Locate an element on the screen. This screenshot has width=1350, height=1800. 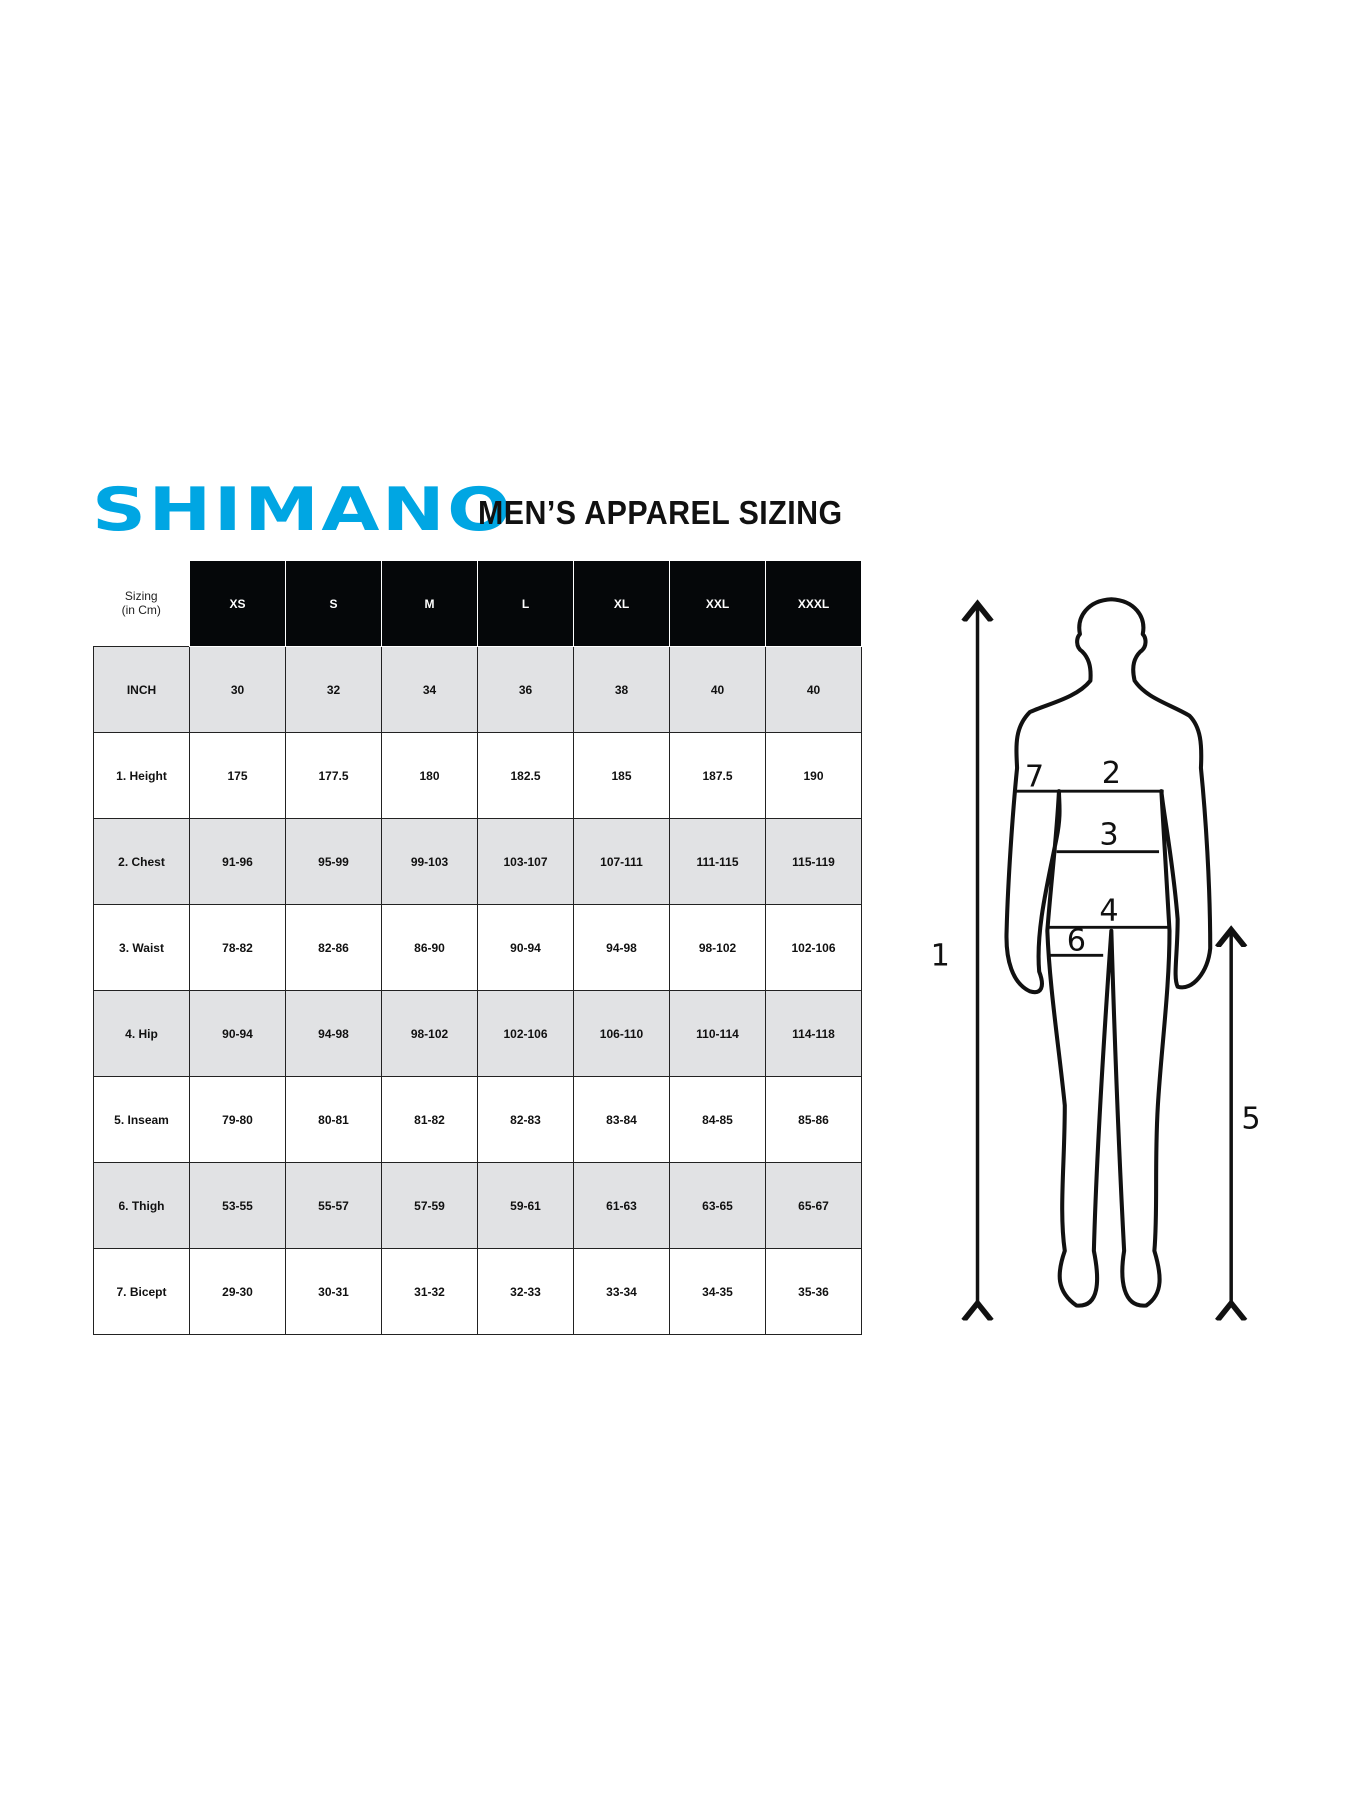
size-header-m: M is located at coordinates (429, 603).